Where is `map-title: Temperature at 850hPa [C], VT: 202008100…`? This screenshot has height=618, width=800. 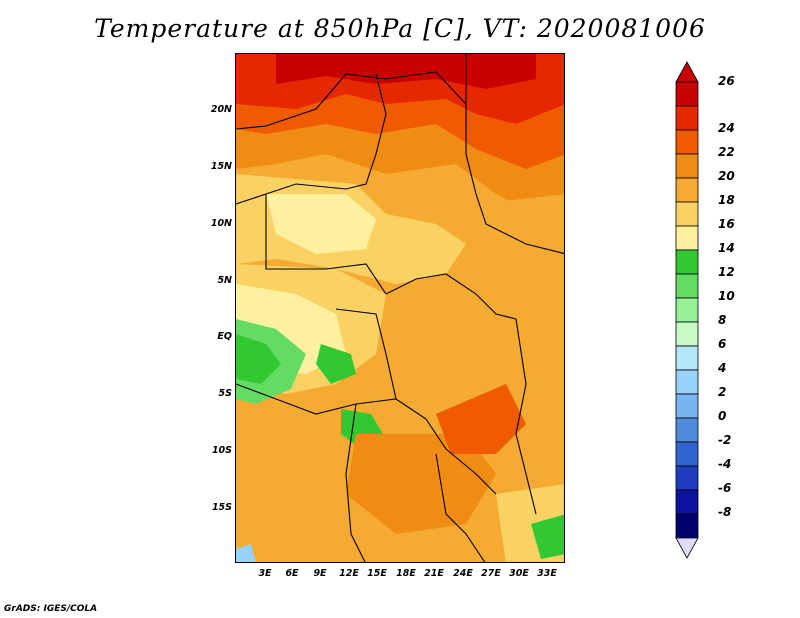
map-title: Temperature at 850hPa [C], VT: 202008100… is located at coordinates (400, 28).